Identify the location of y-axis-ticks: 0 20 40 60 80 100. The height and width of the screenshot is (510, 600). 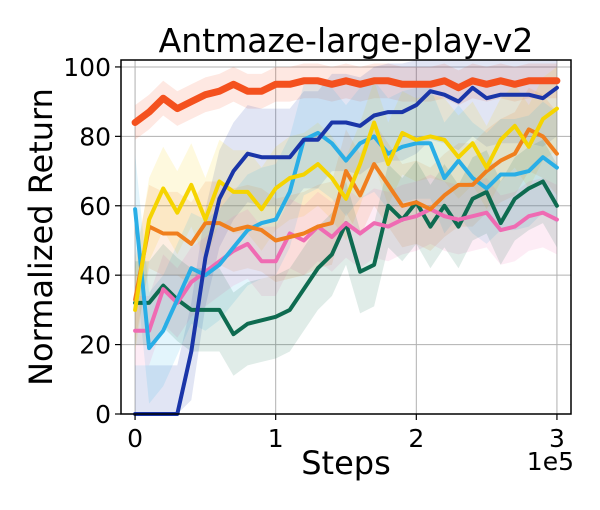
(92, 241).